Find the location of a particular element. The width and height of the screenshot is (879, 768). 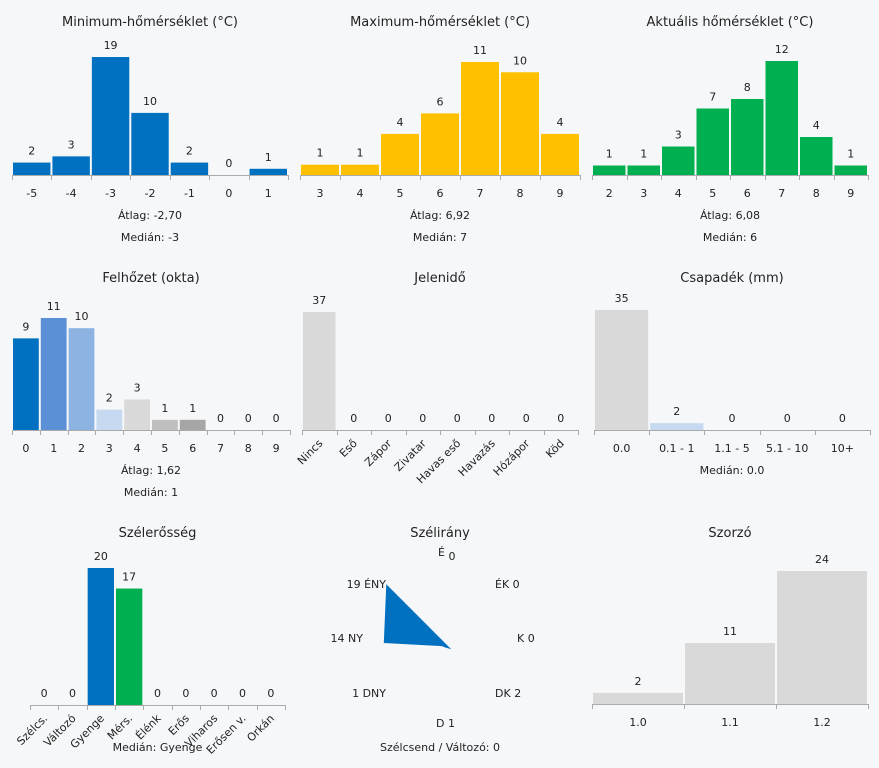

tick-label: 7 is located at coordinates (480, 193).